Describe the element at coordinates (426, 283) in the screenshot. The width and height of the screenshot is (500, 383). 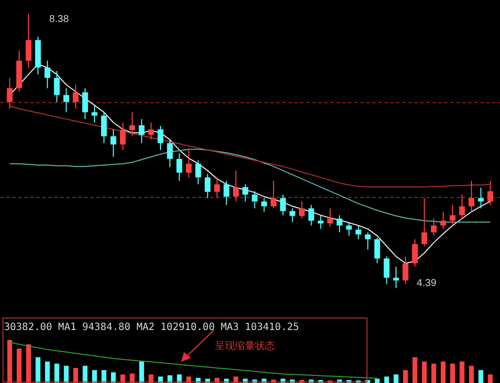
I see `annotation: 4.39` at that location.